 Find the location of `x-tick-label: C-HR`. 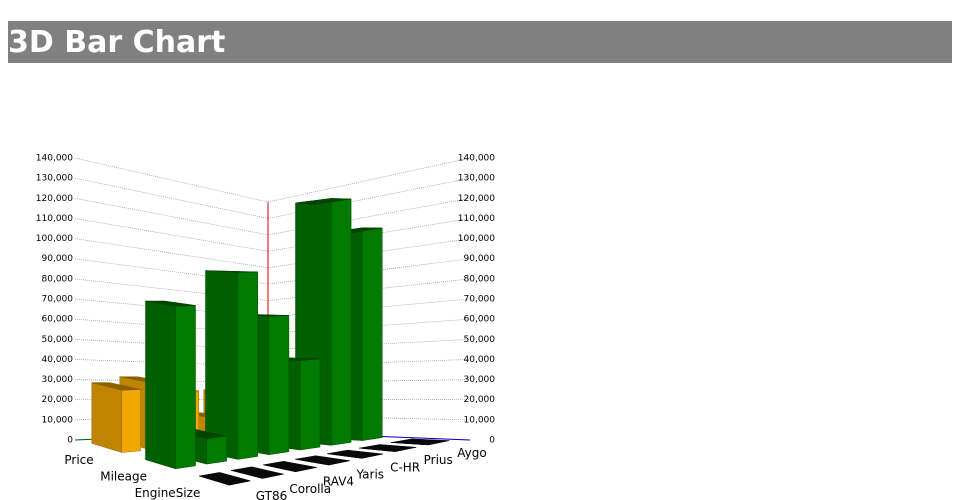

x-tick-label: C-HR is located at coordinates (405, 467).